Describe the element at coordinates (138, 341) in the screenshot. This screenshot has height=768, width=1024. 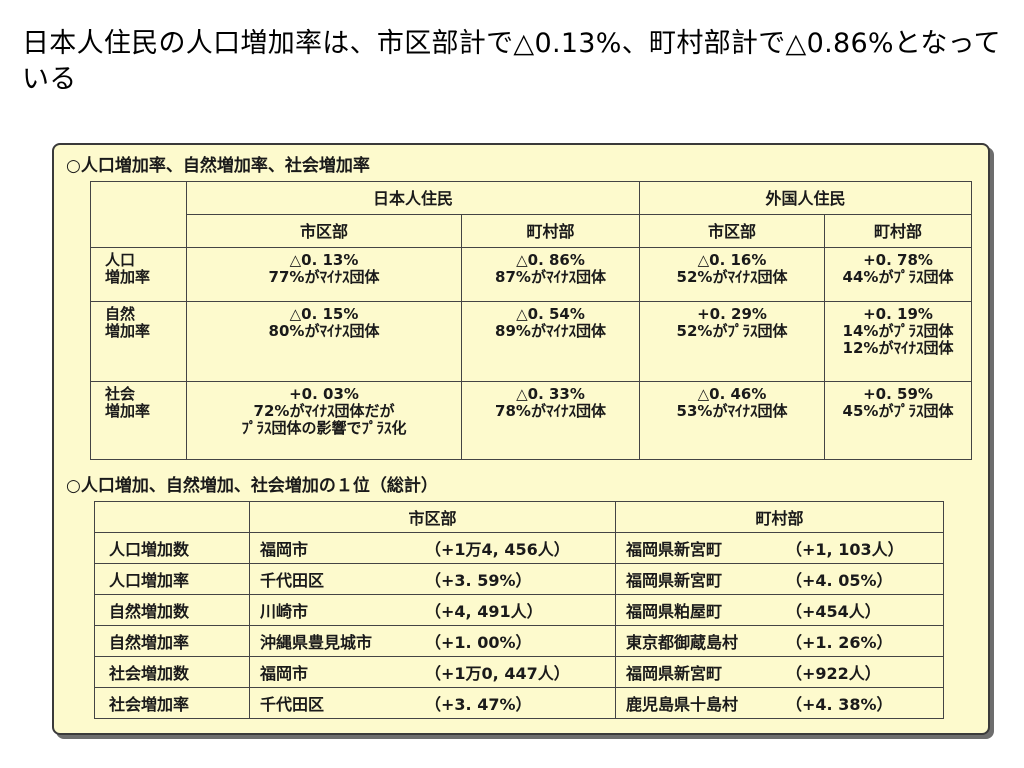
I see `row-label: 自然 増加率` at that location.